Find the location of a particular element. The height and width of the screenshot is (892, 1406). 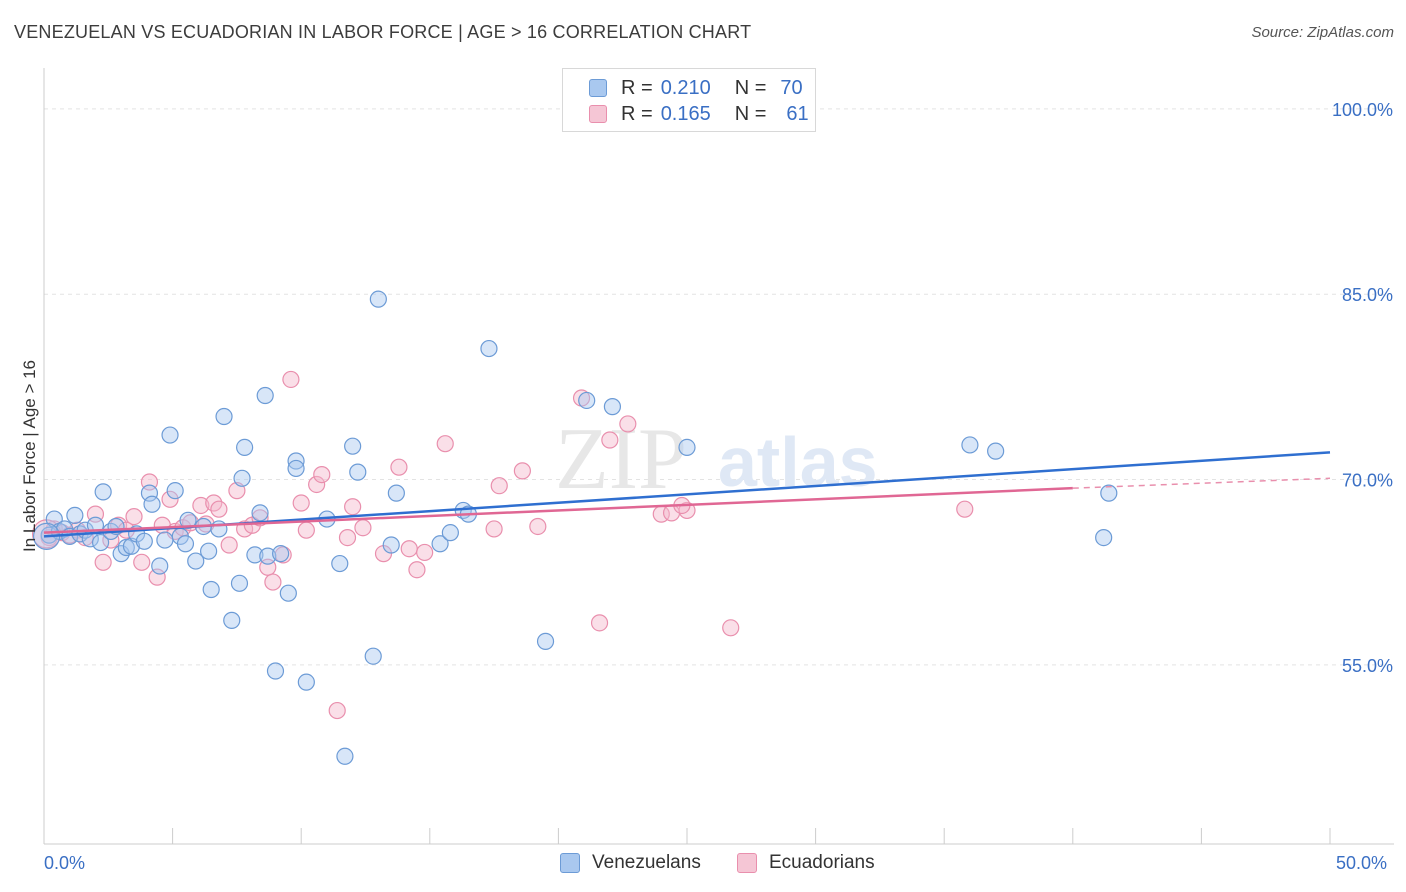

x-tick-label-min: 0.0% is located at coordinates (65, 863).